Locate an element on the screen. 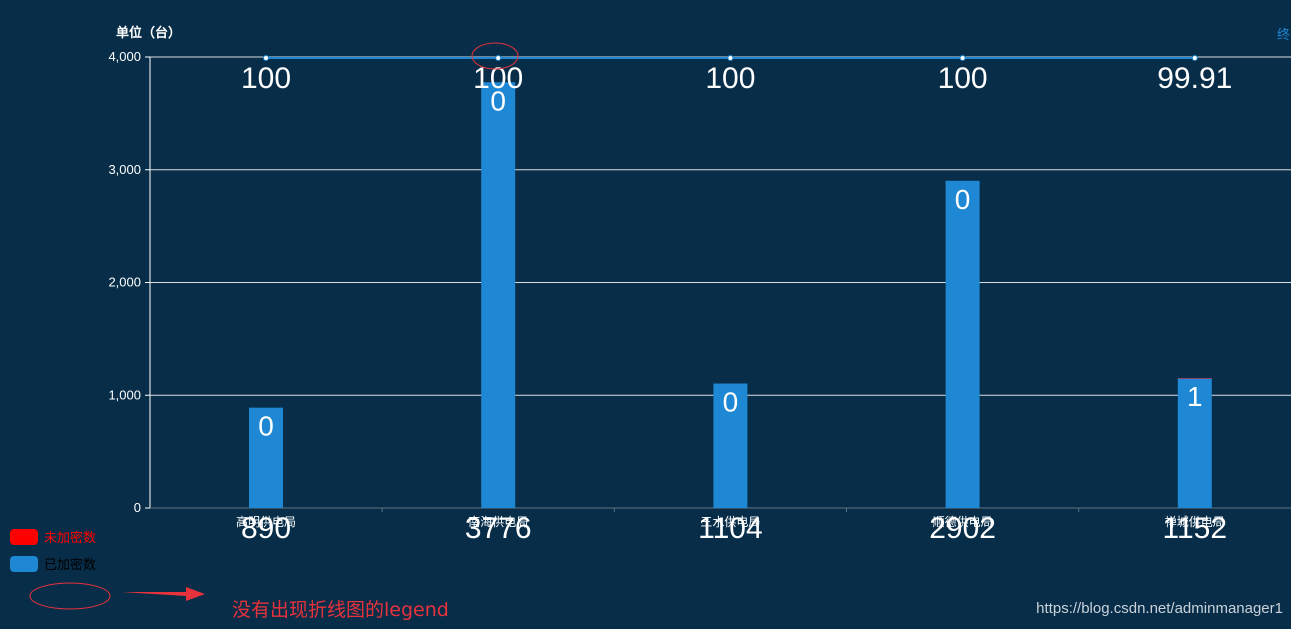 The height and width of the screenshot is (629, 1291). y-tick-label: 2,000 is located at coordinates (124, 282).